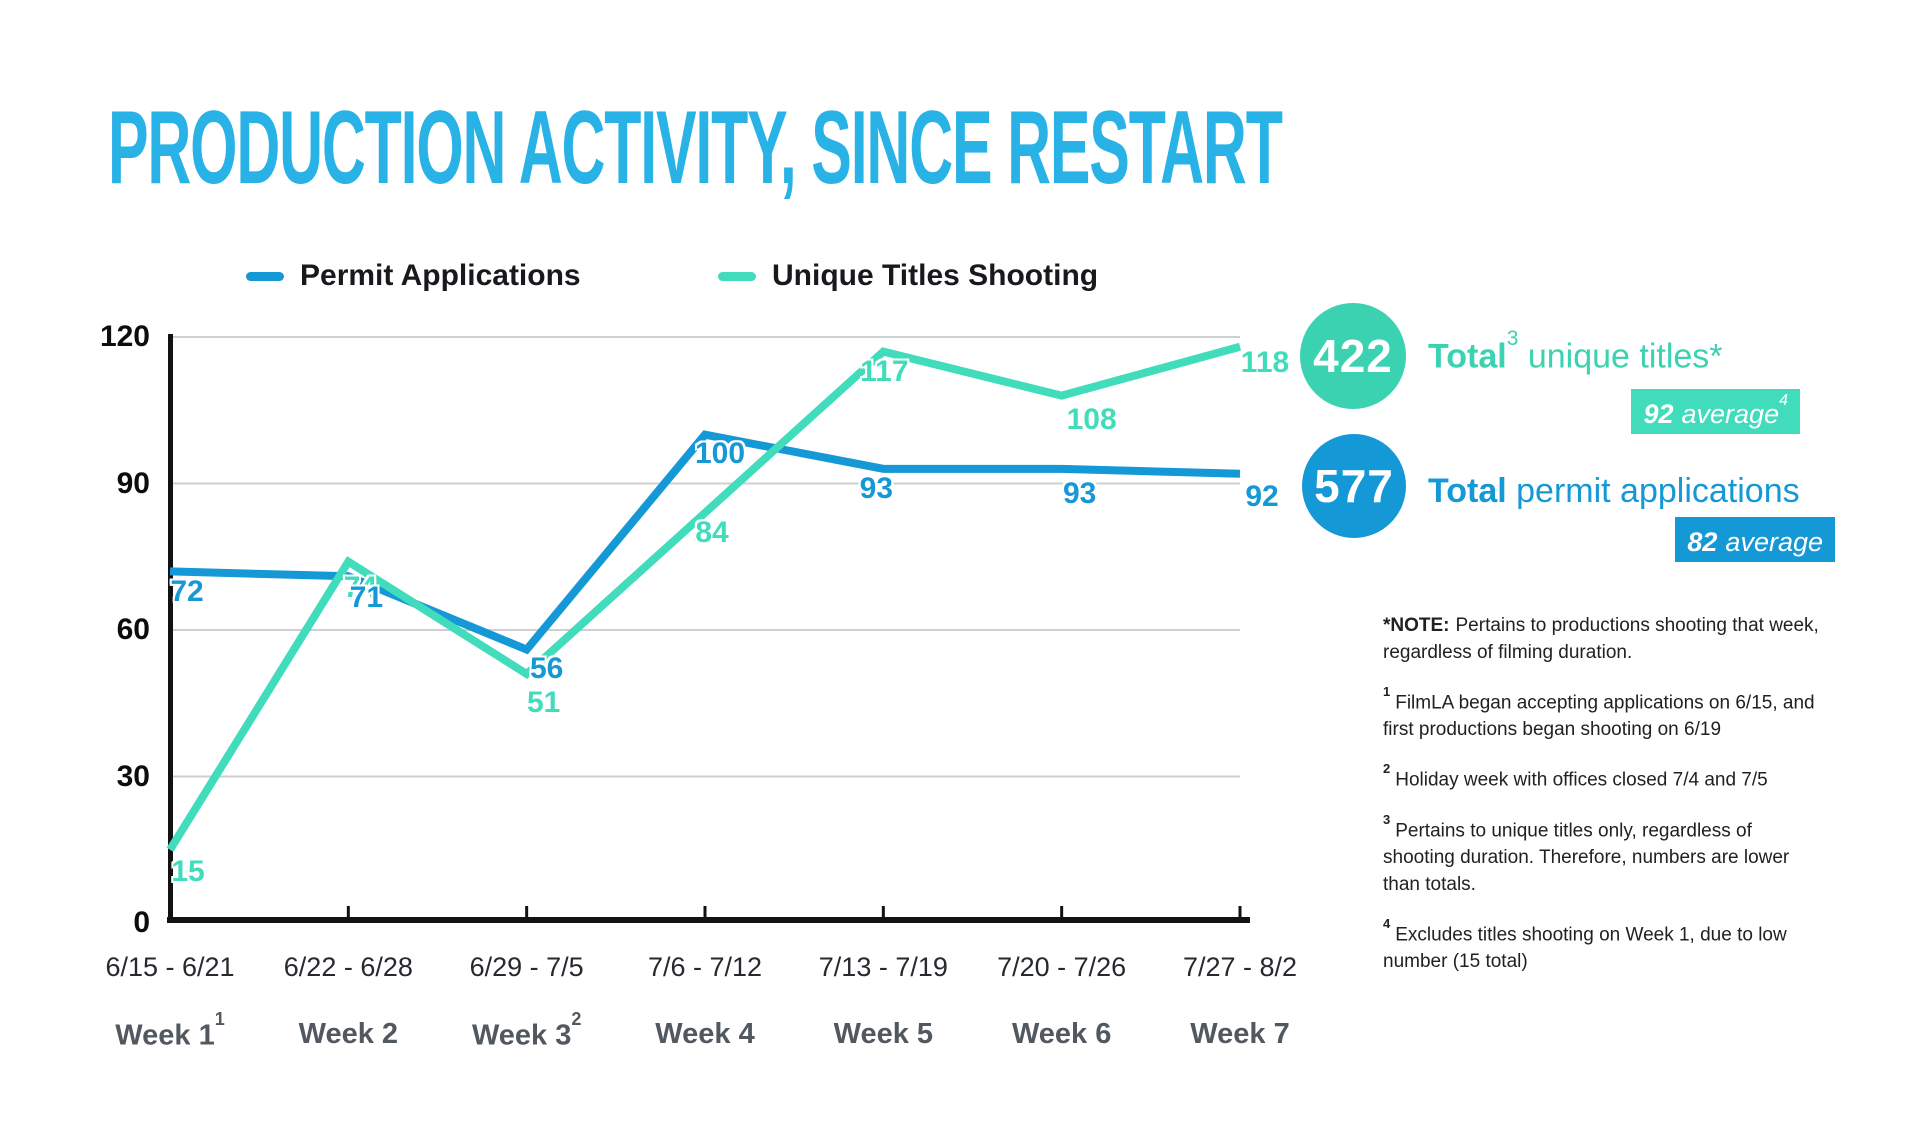 Image resolution: width=1920 pixels, height=1130 pixels. I want to click on x-axis-date-label: 7/27 - 8/2, so click(1240, 967).